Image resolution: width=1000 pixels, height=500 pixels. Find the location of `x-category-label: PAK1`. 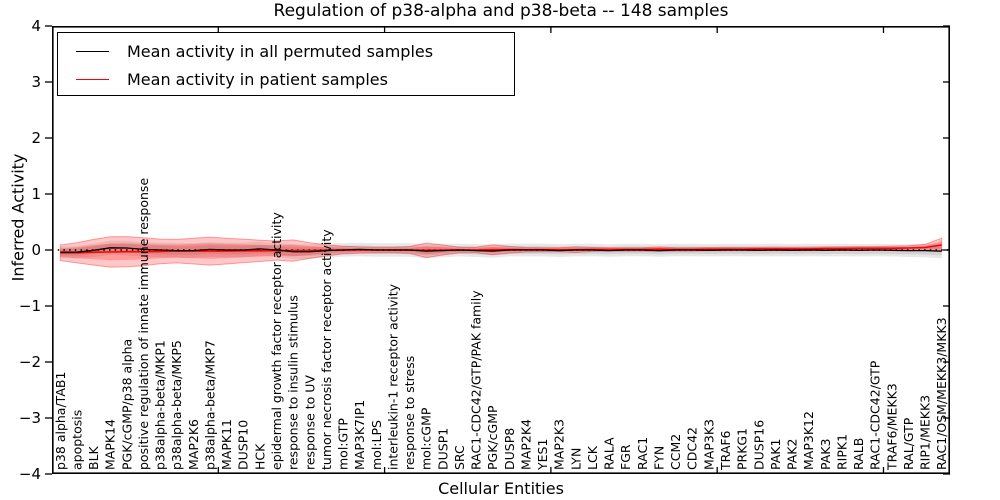

x-category-label: PAK1 is located at coordinates (775, 454).